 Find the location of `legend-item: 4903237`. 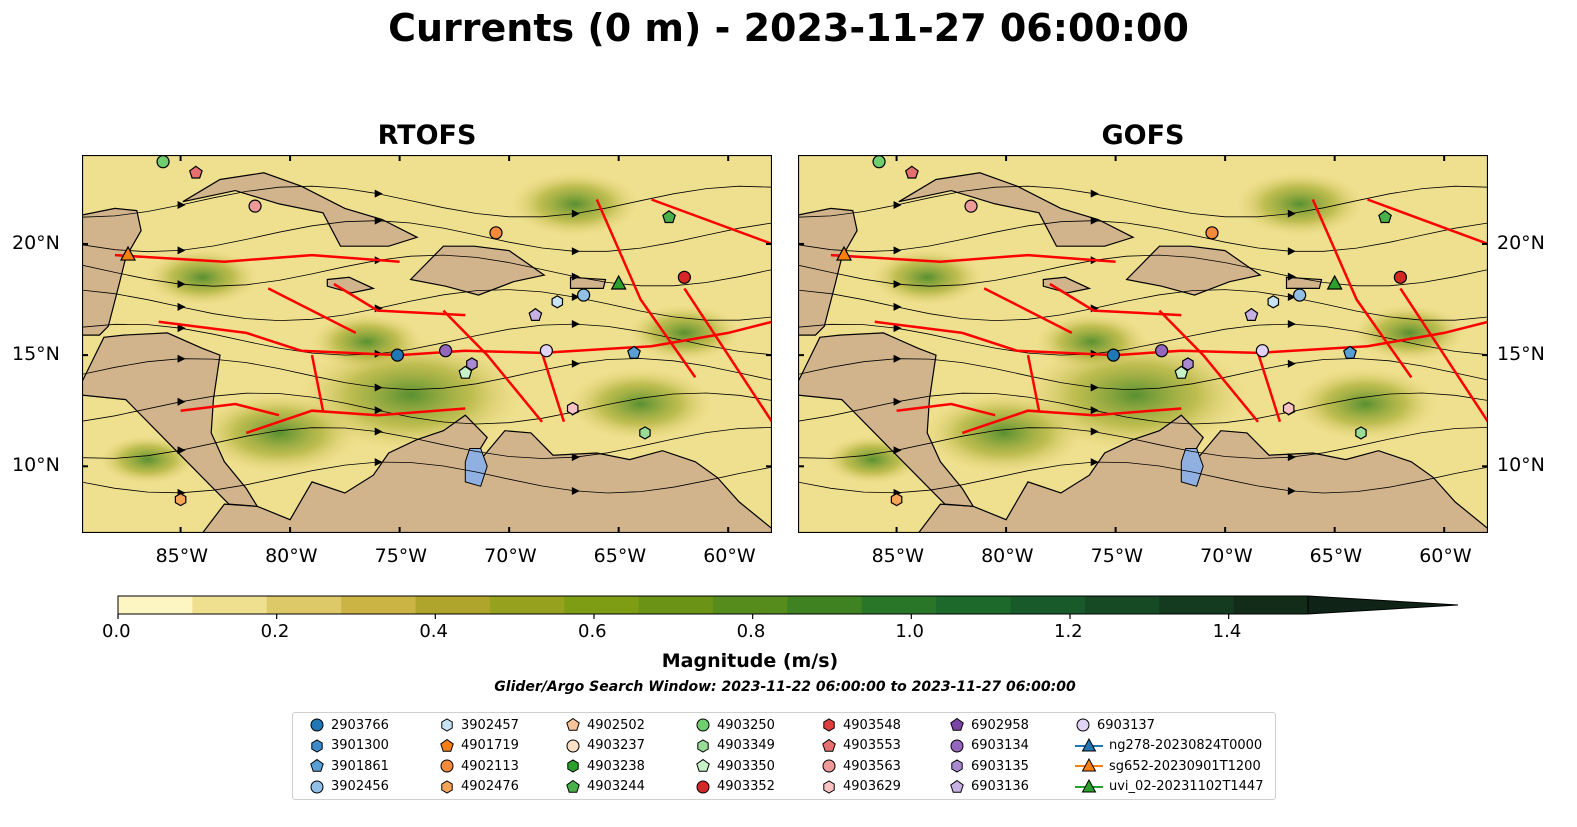

legend-item: 4903237 is located at coordinates (605, 746).